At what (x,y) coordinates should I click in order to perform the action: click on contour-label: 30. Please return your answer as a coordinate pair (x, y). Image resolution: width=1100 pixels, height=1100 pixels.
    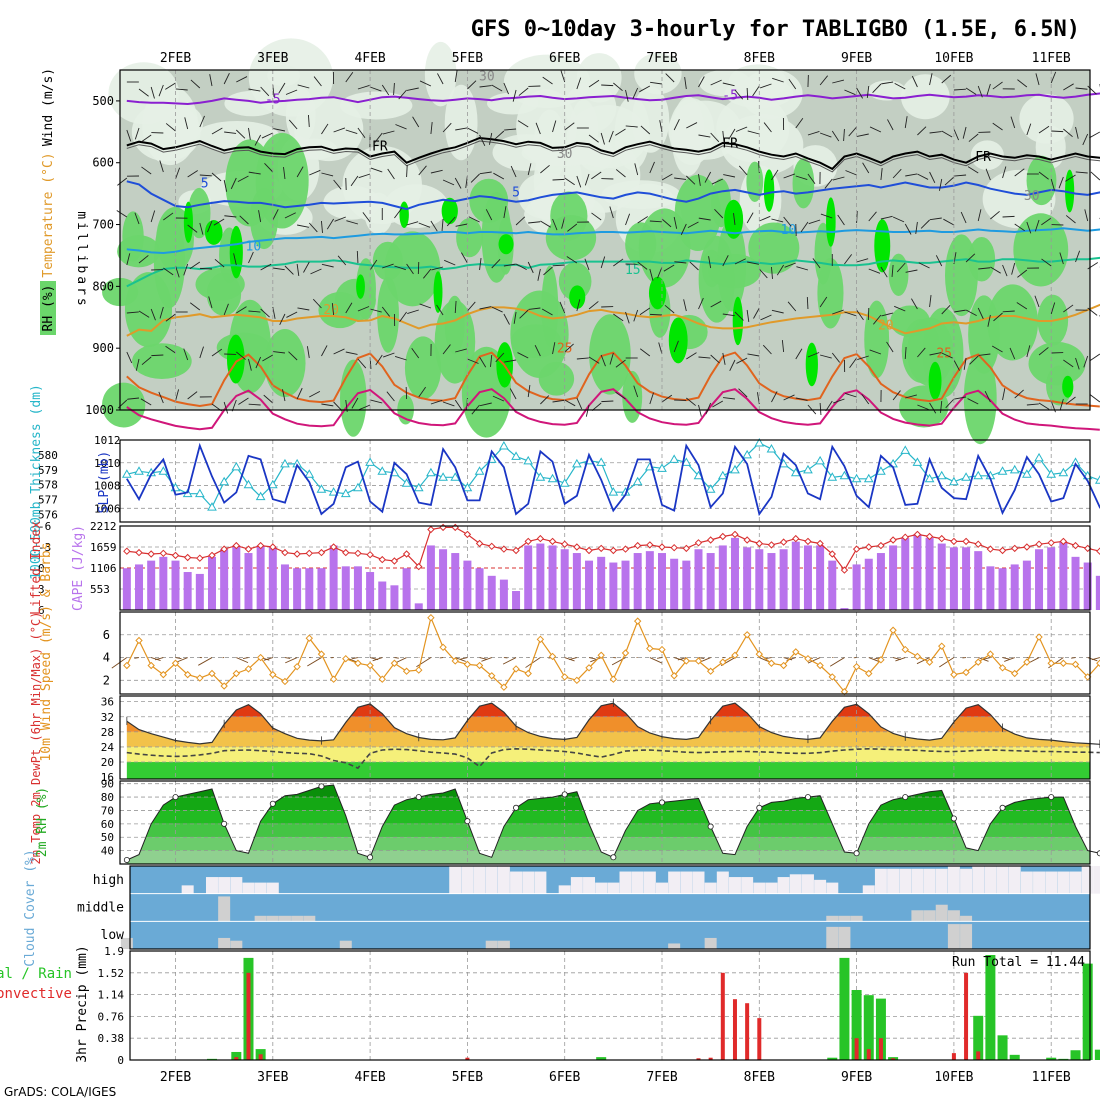
    Looking at the image, I should click on (487, 77).